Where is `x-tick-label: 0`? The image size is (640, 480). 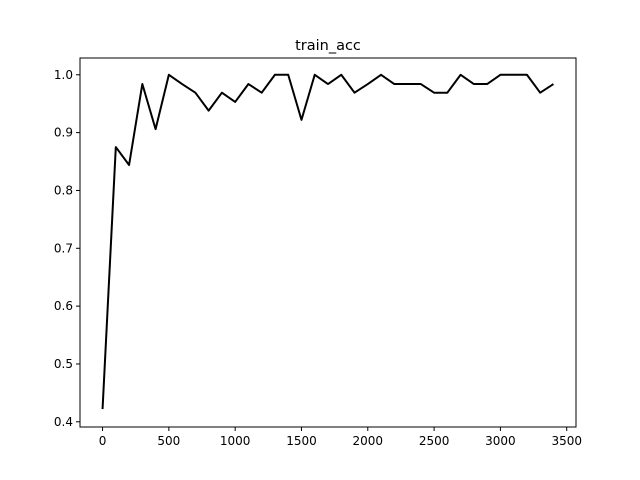 x-tick-label: 0 is located at coordinates (103, 441).